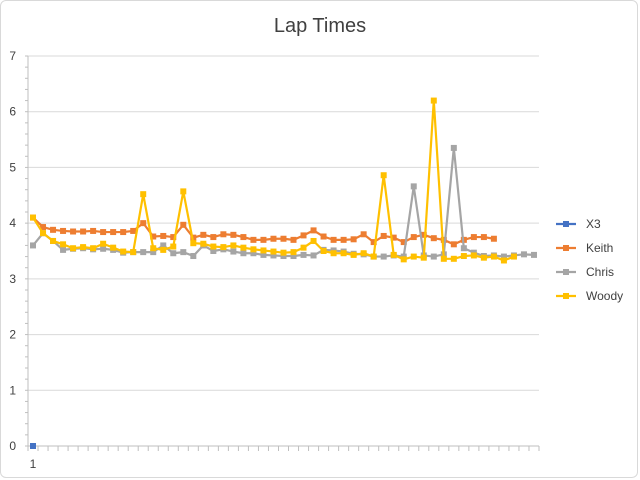 Image resolution: width=640 pixels, height=480 pixels. I want to click on y-tick-label: 5, so click(12, 167).